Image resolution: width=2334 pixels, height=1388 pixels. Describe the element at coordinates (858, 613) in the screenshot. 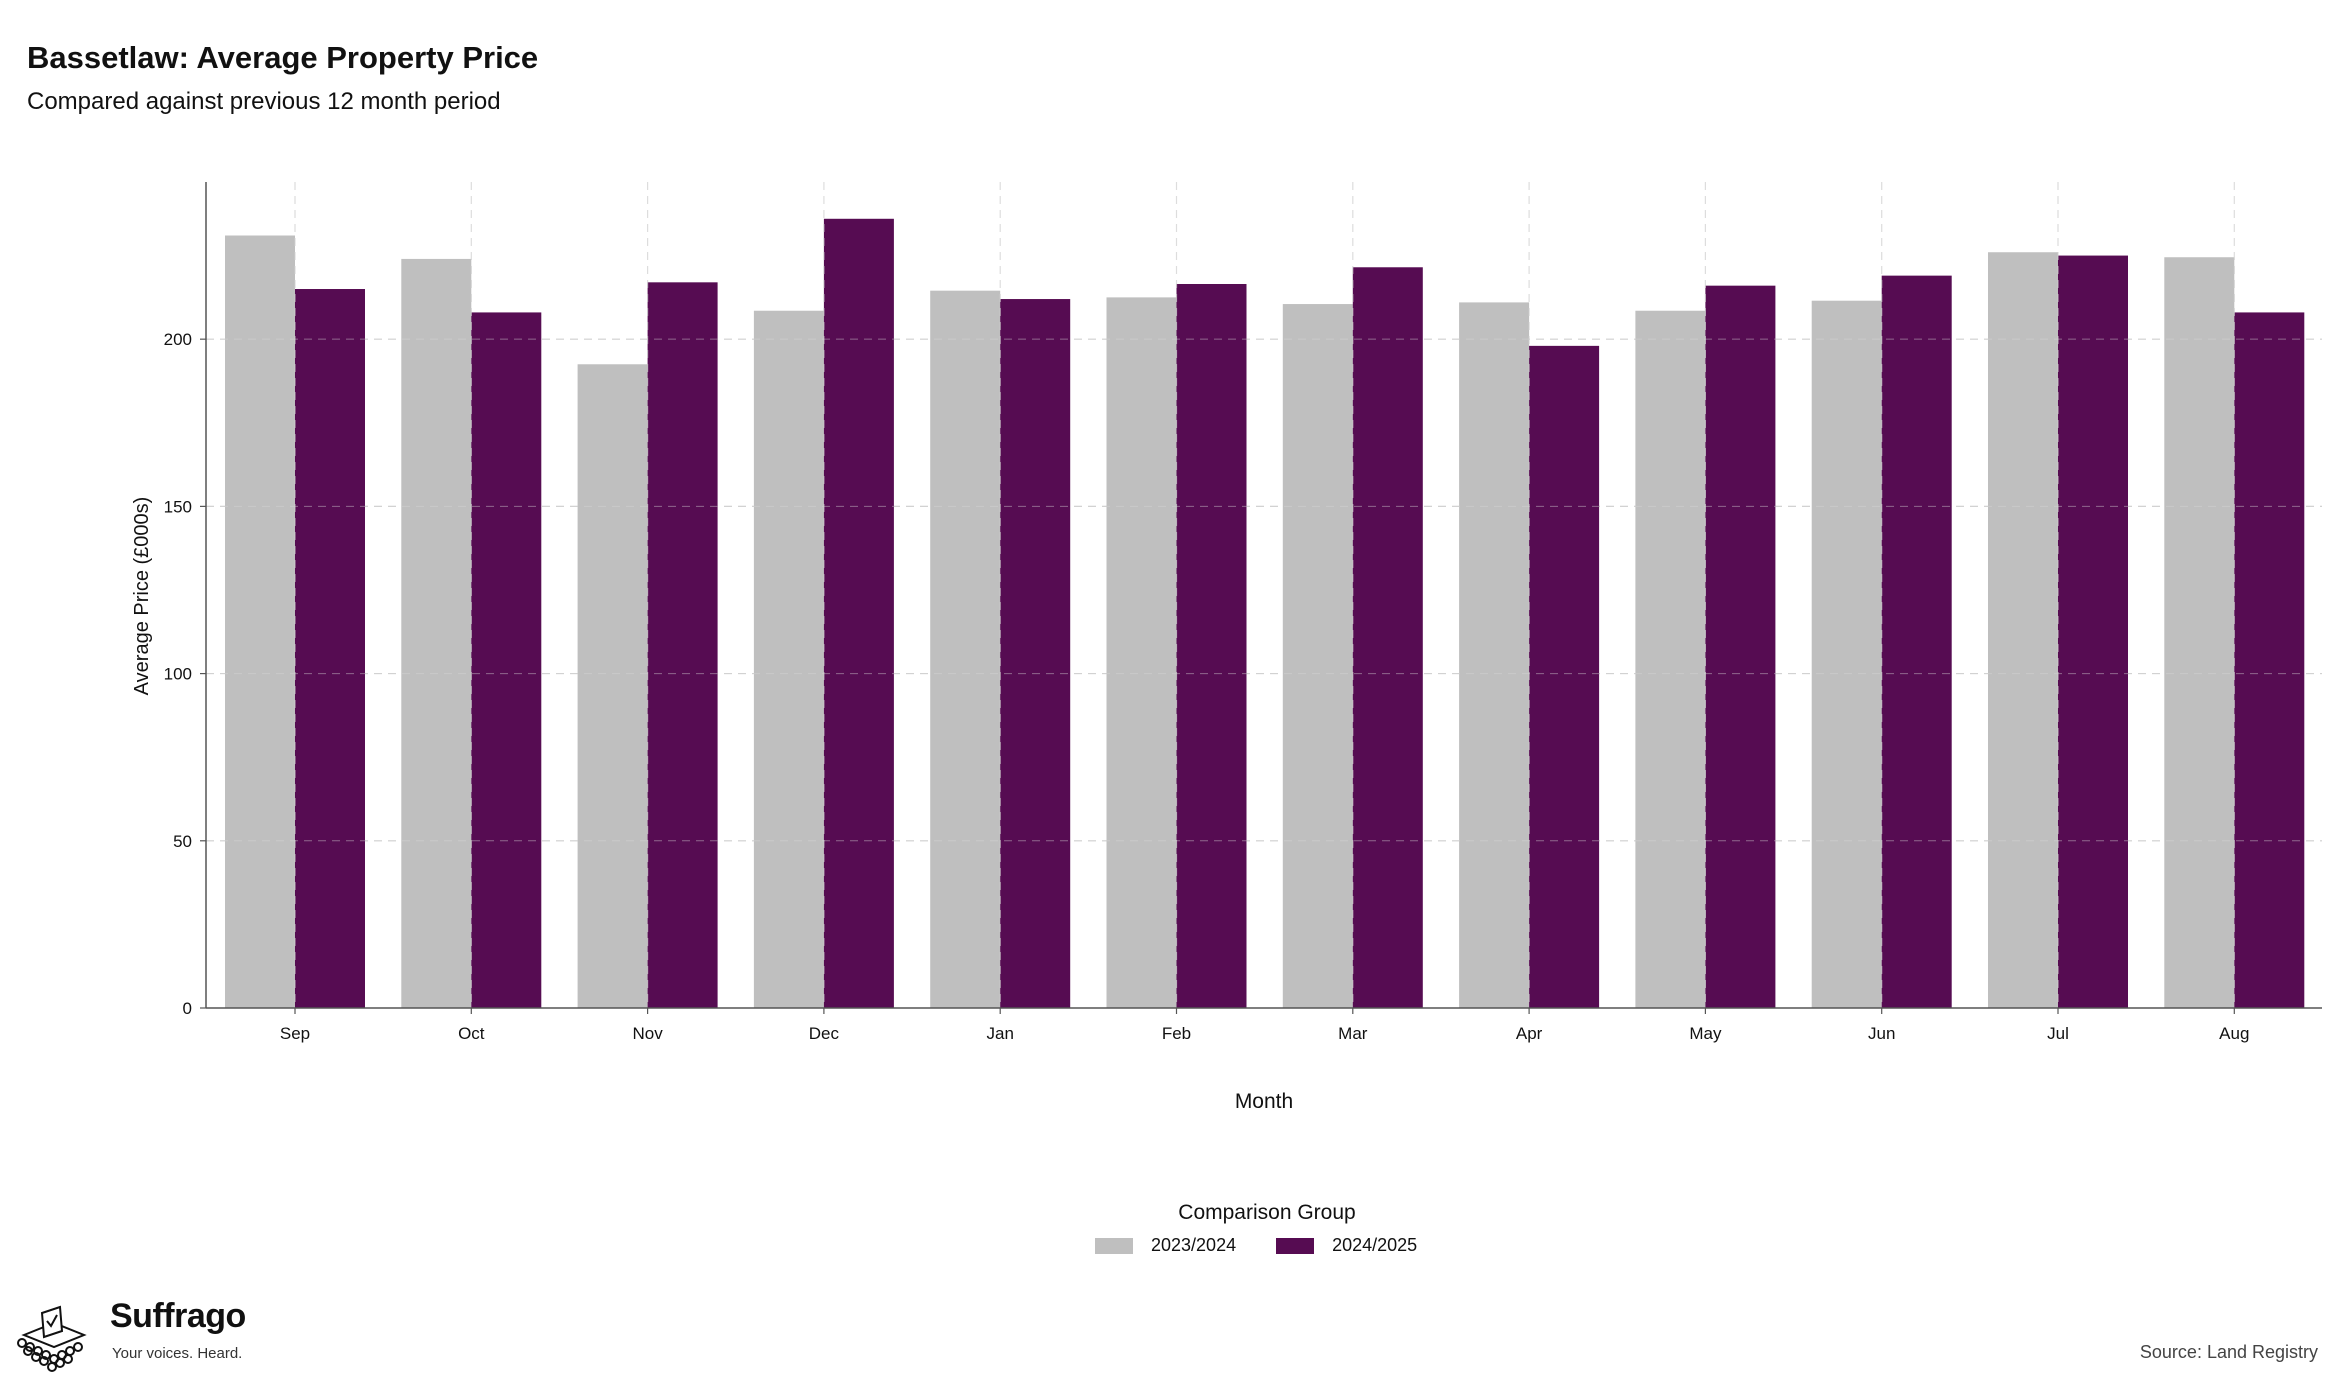

I see `bar-2024-2025-dec` at that location.